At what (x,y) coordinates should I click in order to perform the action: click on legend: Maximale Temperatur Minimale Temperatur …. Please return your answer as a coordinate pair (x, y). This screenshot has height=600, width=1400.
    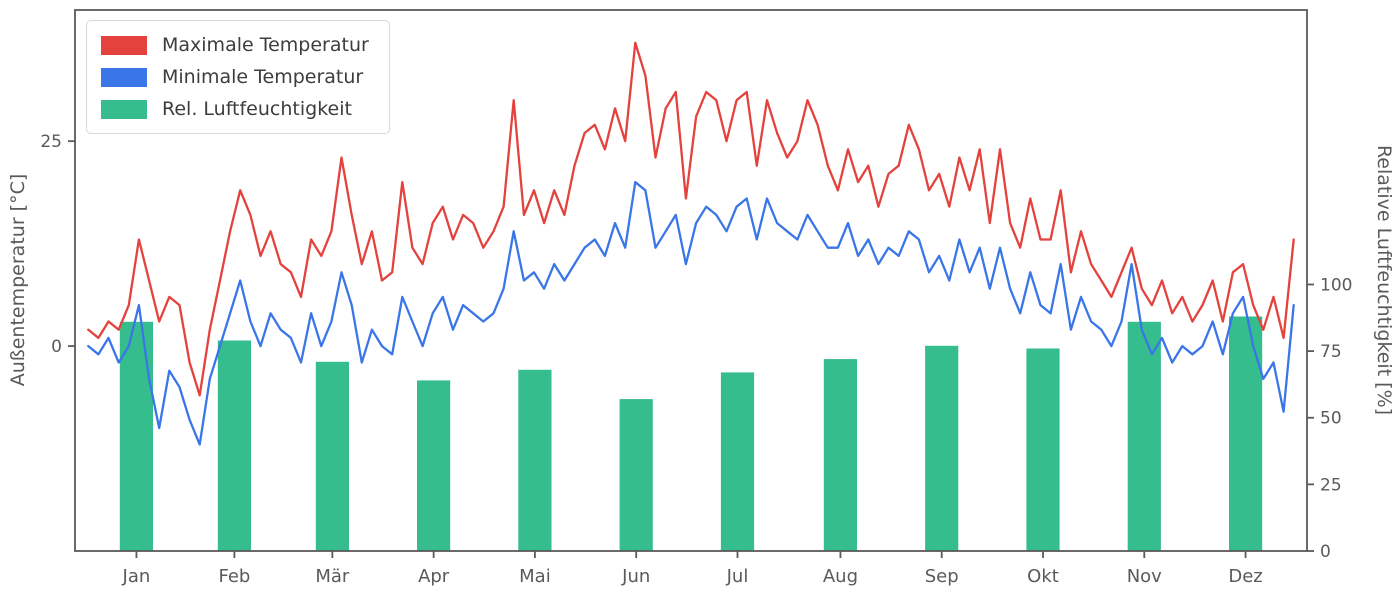
    Looking at the image, I should click on (238, 77).